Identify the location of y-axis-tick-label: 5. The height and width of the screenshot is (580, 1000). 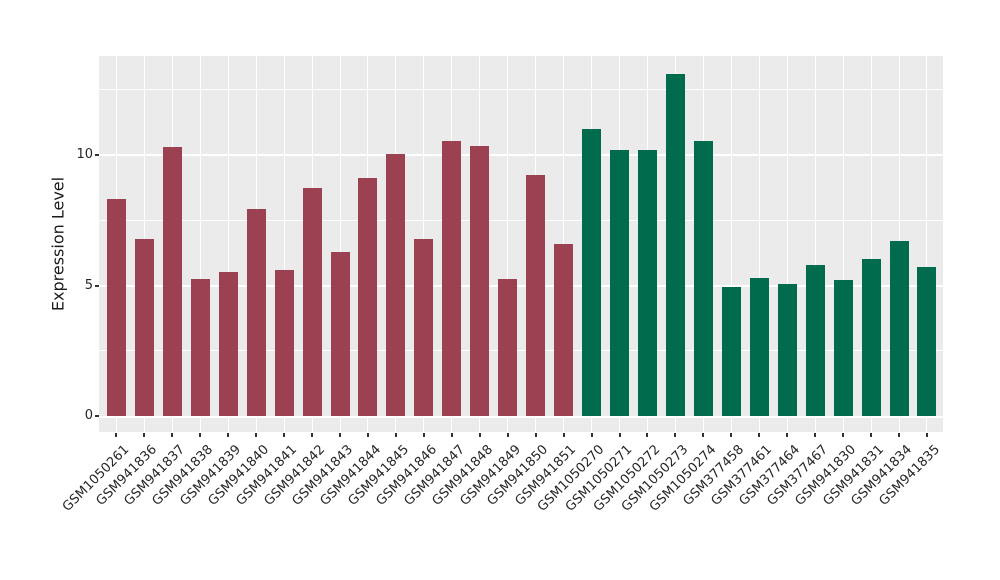
(88, 285).